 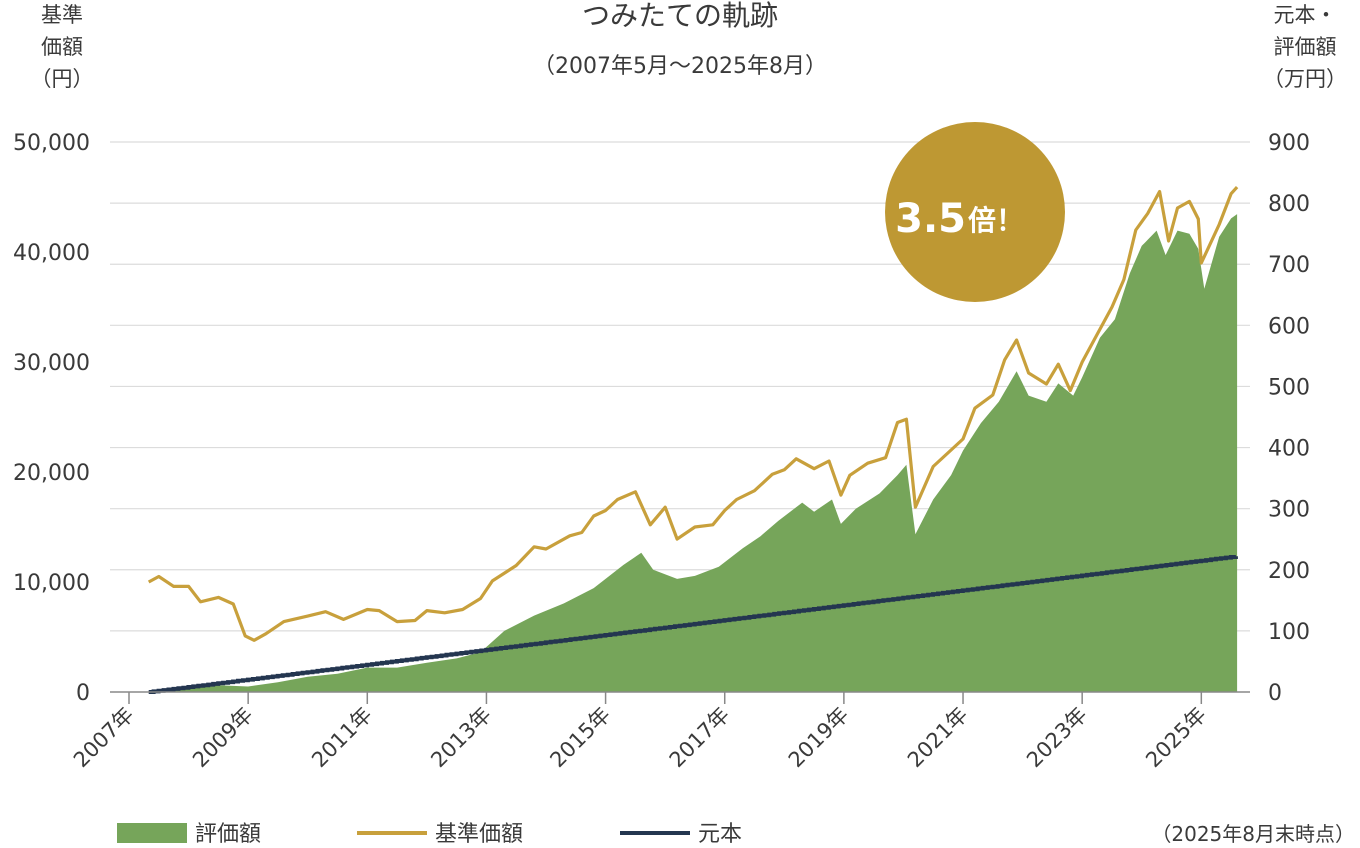 What do you see at coordinates (51, 473) in the screenshot?
I see `left-tick-label: 20,000` at bounding box center [51, 473].